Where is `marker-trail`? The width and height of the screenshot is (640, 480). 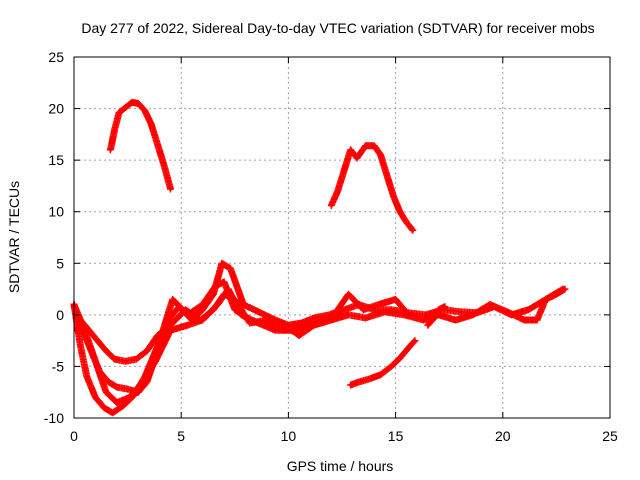
marker-trail is located at coordinates (383, 363).